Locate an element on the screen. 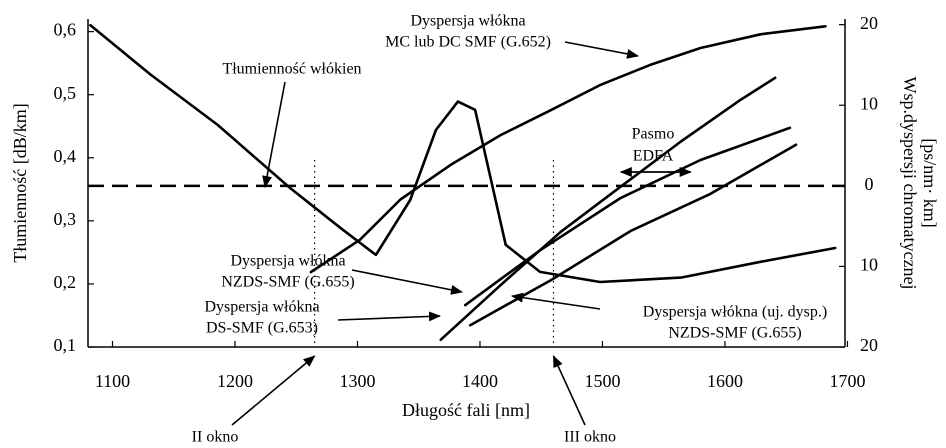 The height and width of the screenshot is (448, 946). x-tick-label: 1300 is located at coordinates (357, 381).